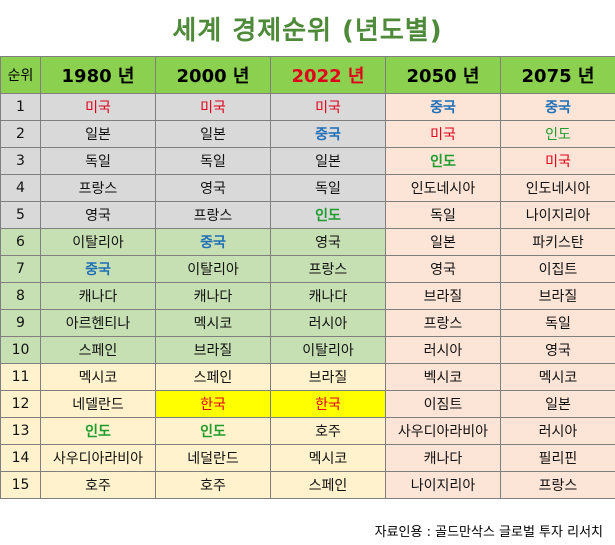 This screenshot has height=545, width=615. I want to click on country-cell: 이집트, so click(557, 269).